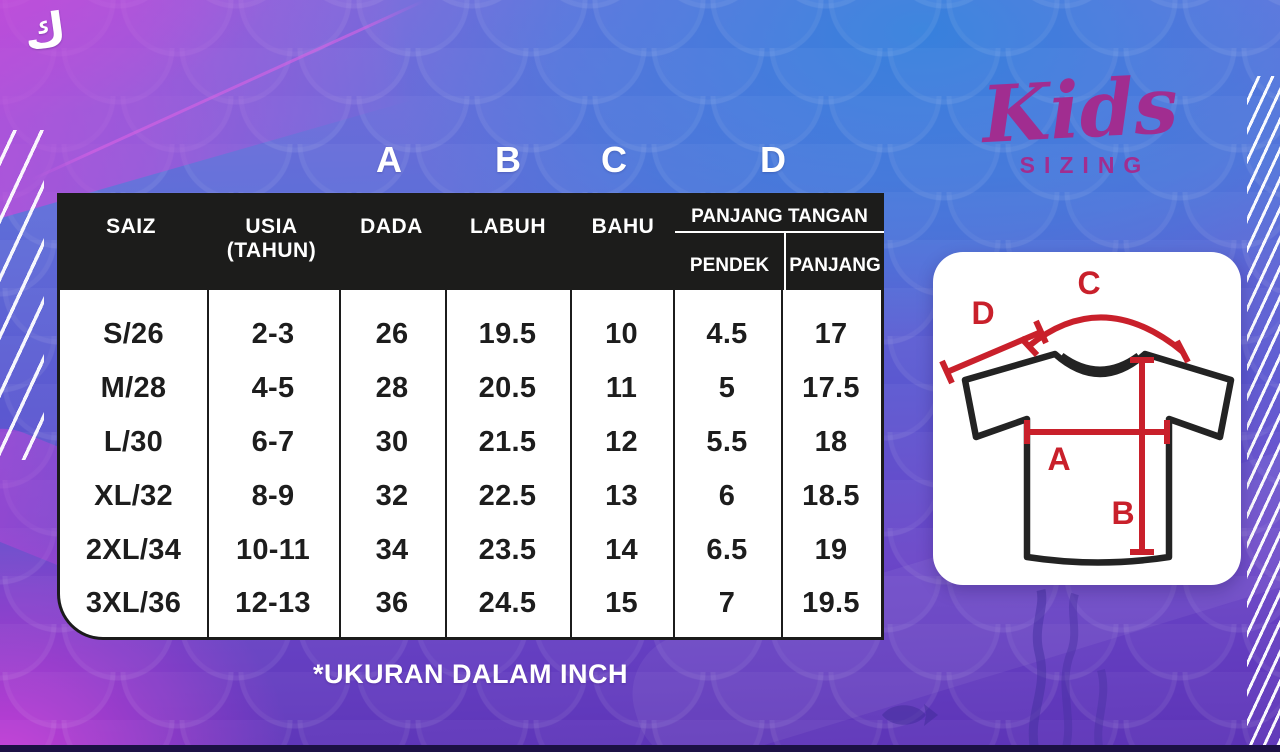 The image size is (1280, 752). Describe the element at coordinates (391, 226) in the screenshot. I see `header-dada: DADA` at that location.